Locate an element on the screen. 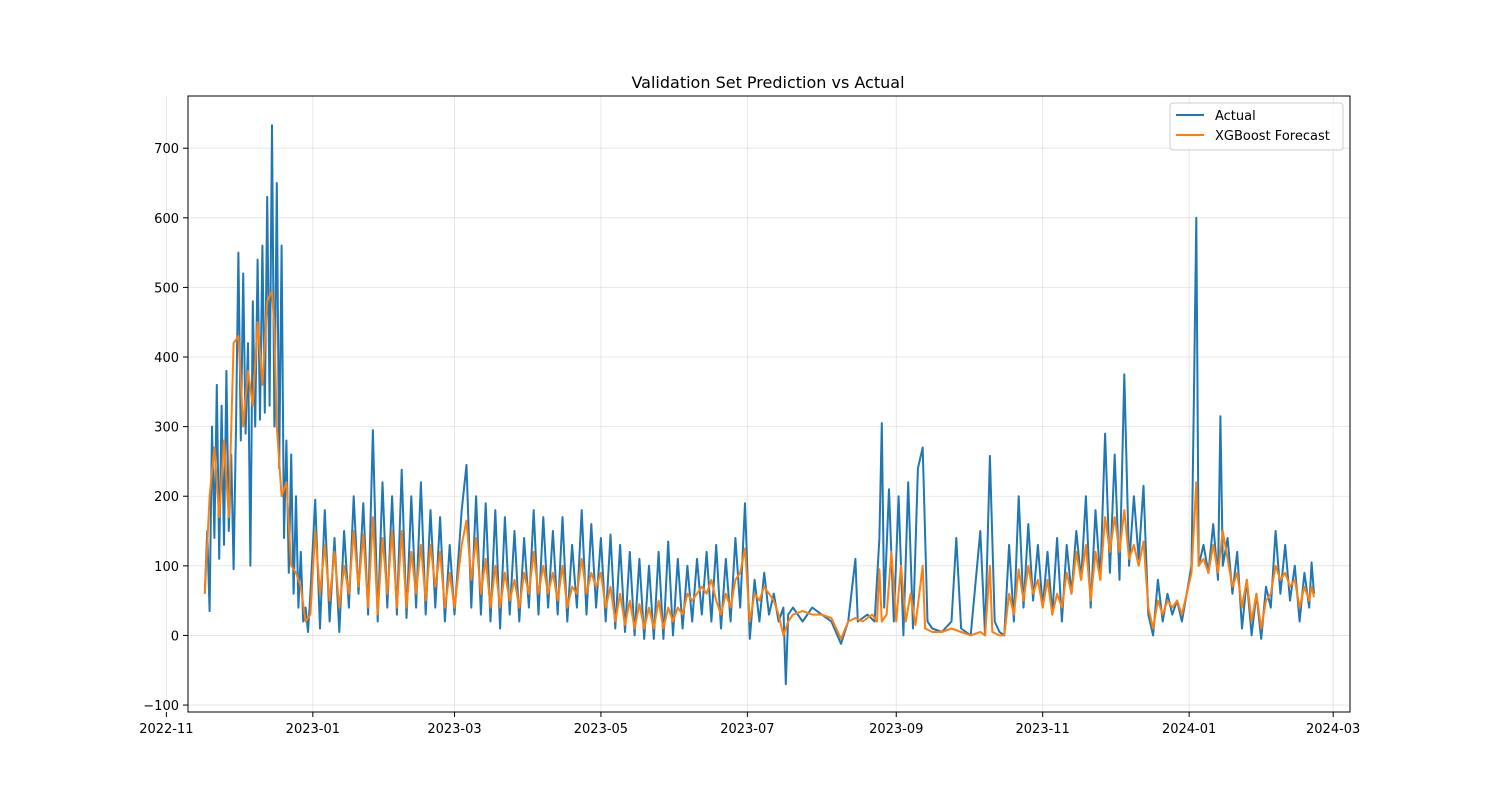 This screenshot has width=1500, height=800. x-tick-label: 2022-11 is located at coordinates (166, 729).